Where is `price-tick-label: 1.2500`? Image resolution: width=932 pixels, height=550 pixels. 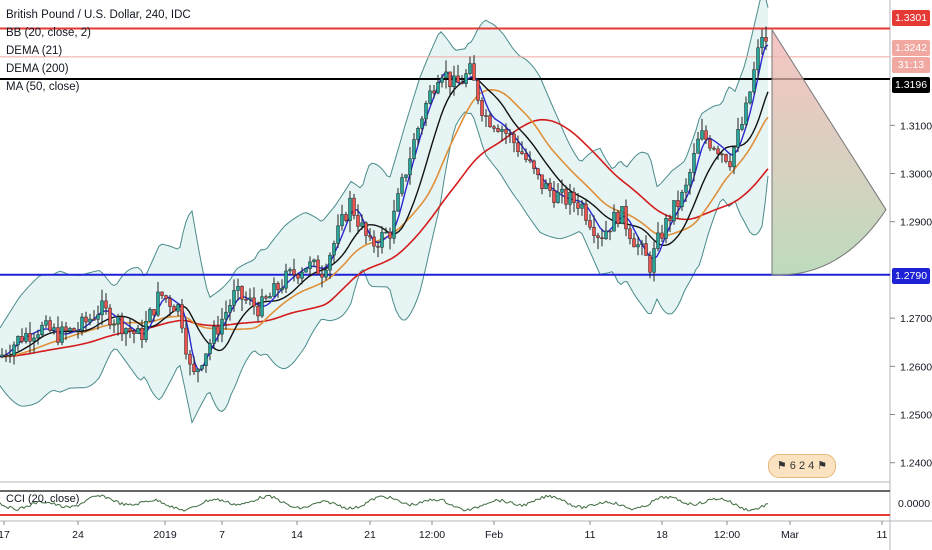
price-tick-label: 1.2500 is located at coordinates (916, 416).